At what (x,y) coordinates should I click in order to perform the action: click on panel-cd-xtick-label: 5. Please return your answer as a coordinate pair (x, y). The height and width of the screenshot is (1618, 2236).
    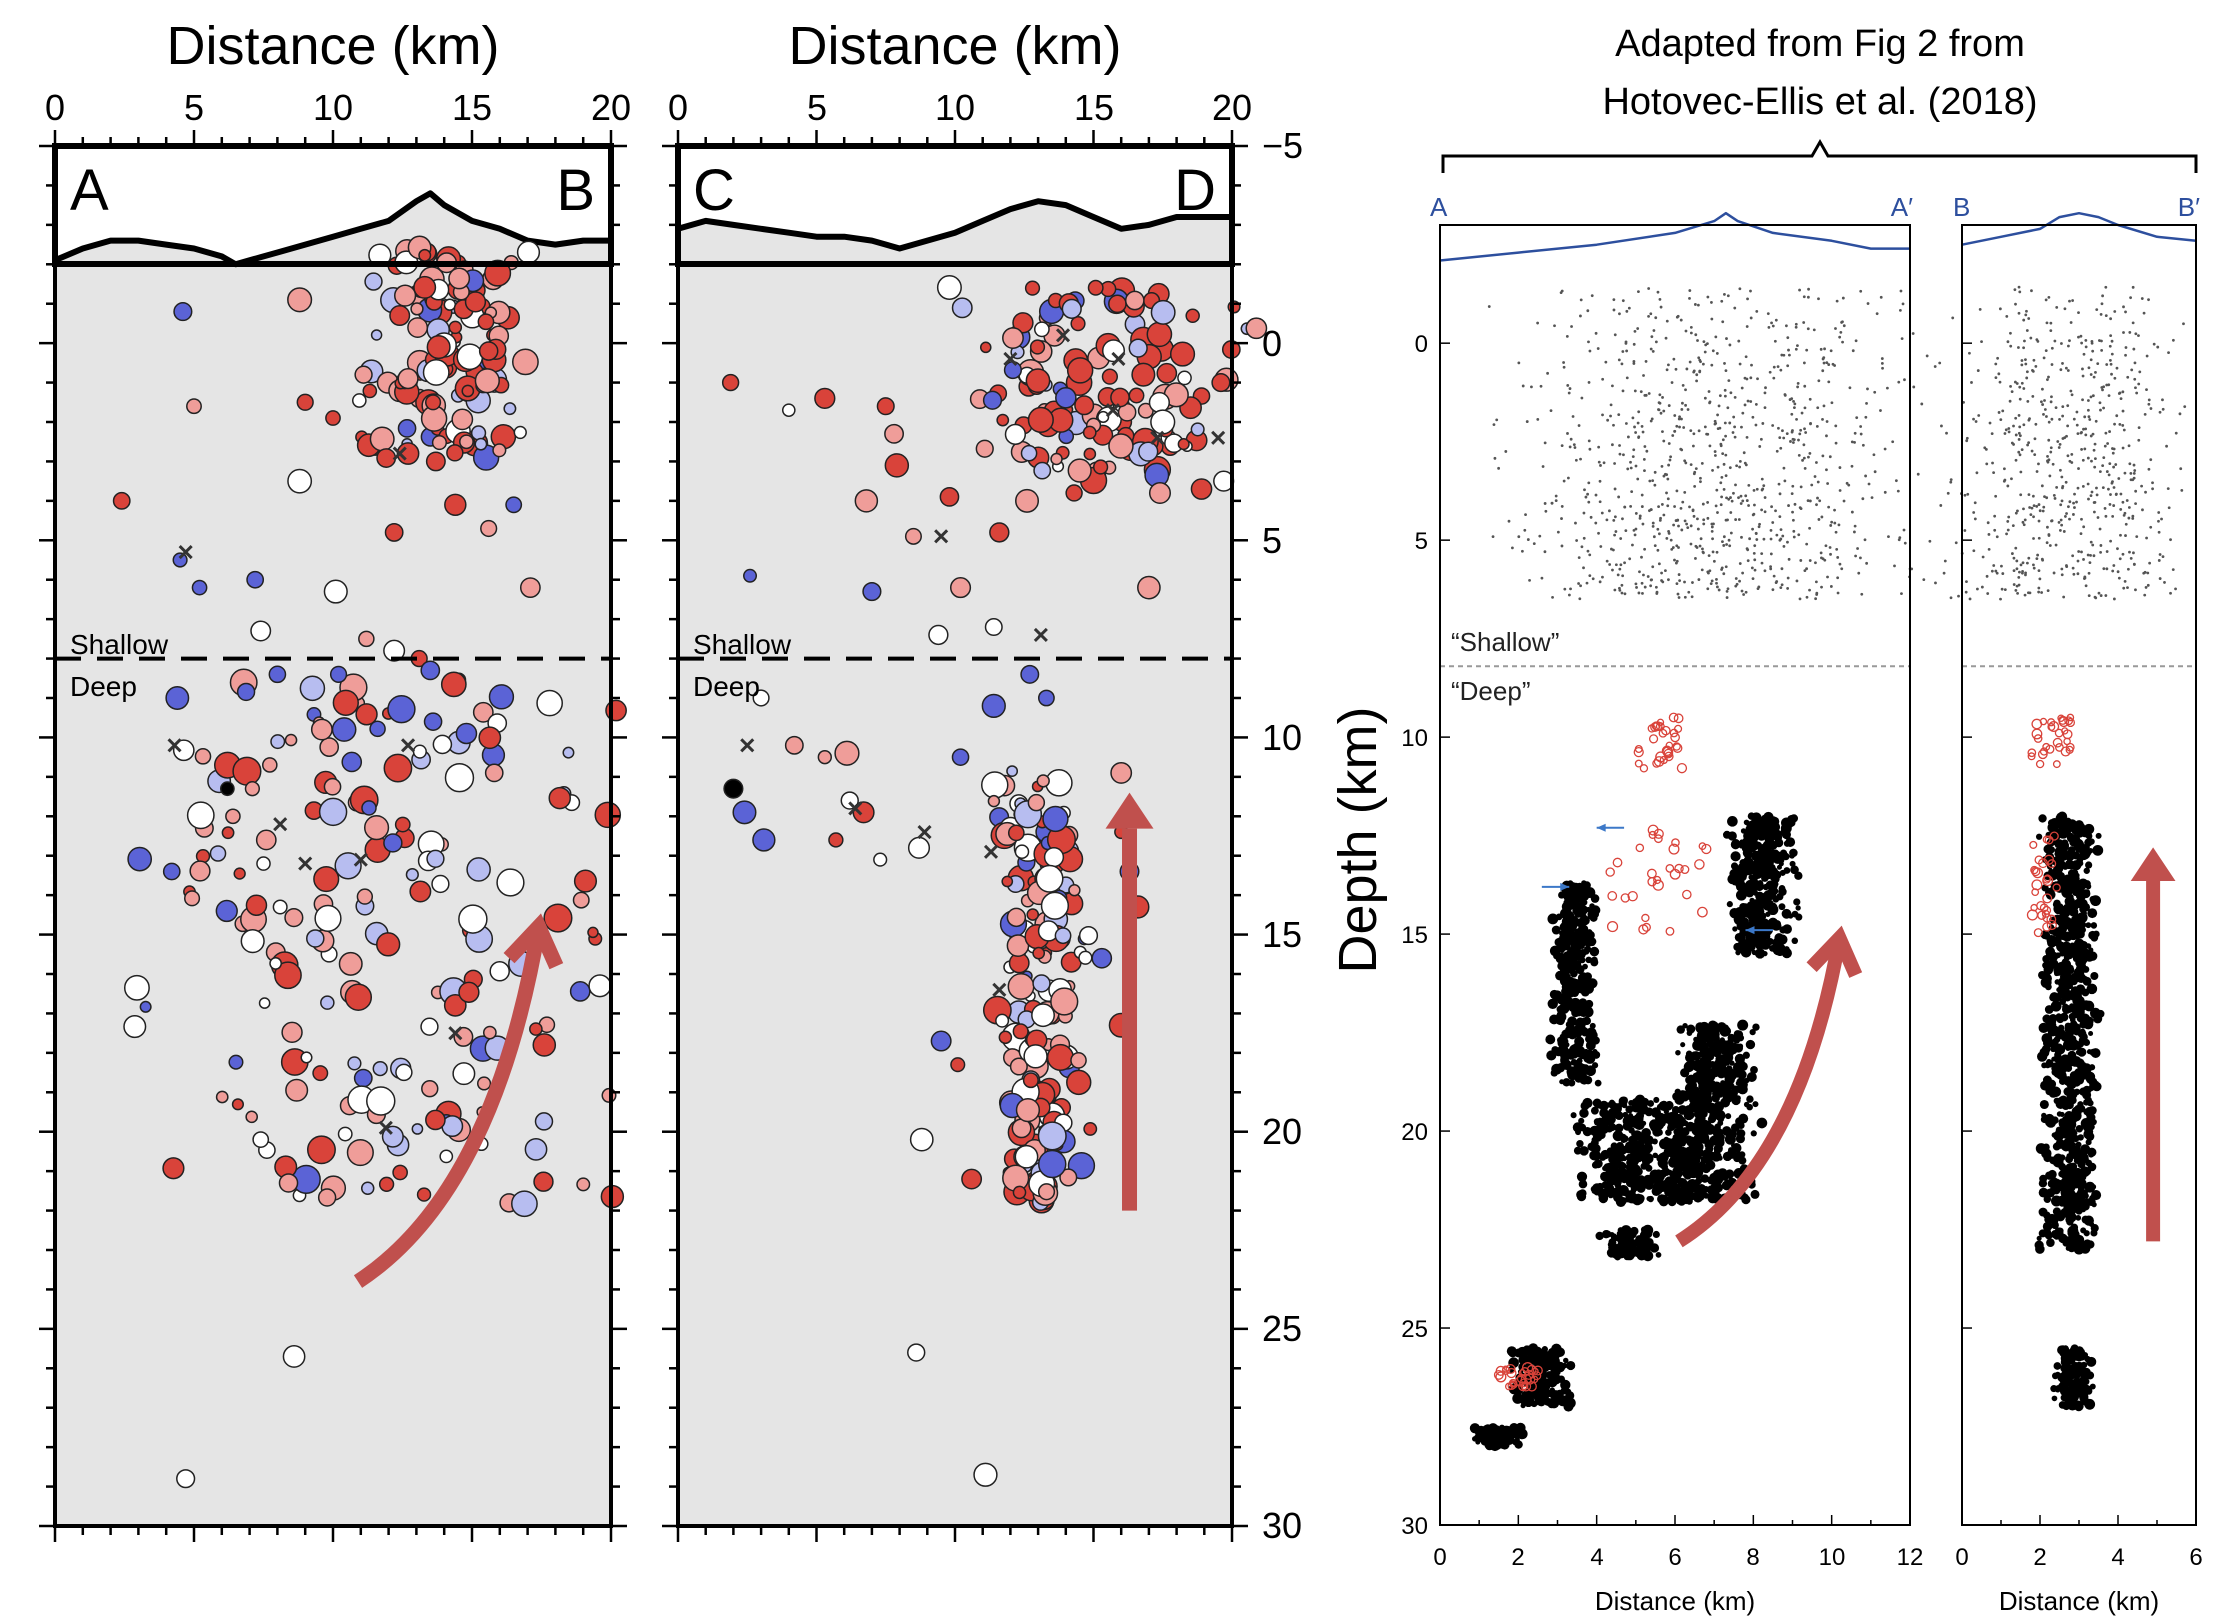
    Looking at the image, I should click on (817, 107).